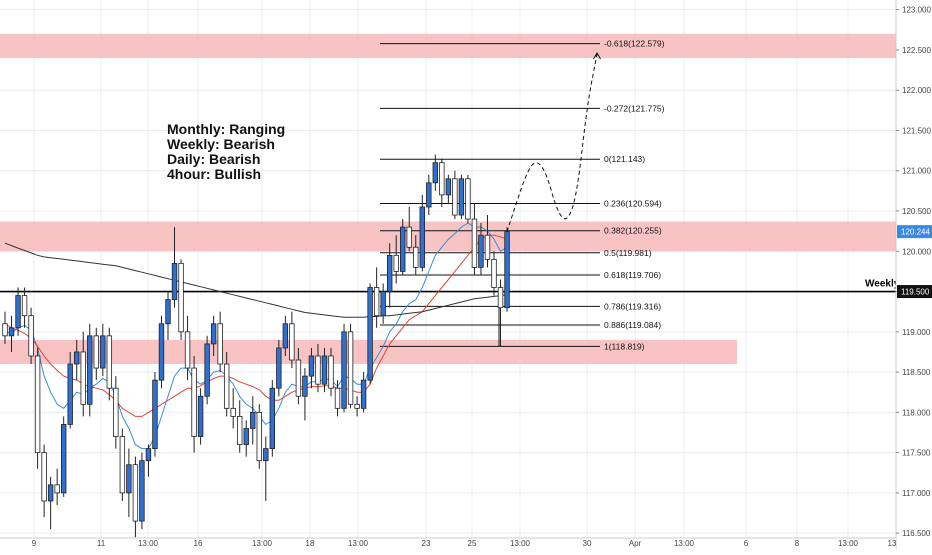 This screenshot has width=932, height=555. I want to click on price-tick-label: 122.000, so click(916, 90).